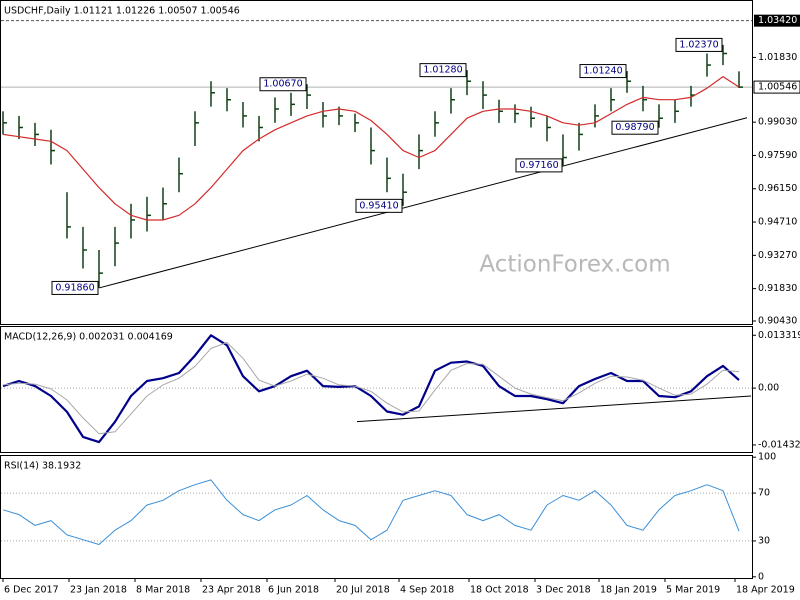  What do you see at coordinates (31, 590) in the screenshot?
I see `x-tick-label: 6 Dec 2017` at bounding box center [31, 590].